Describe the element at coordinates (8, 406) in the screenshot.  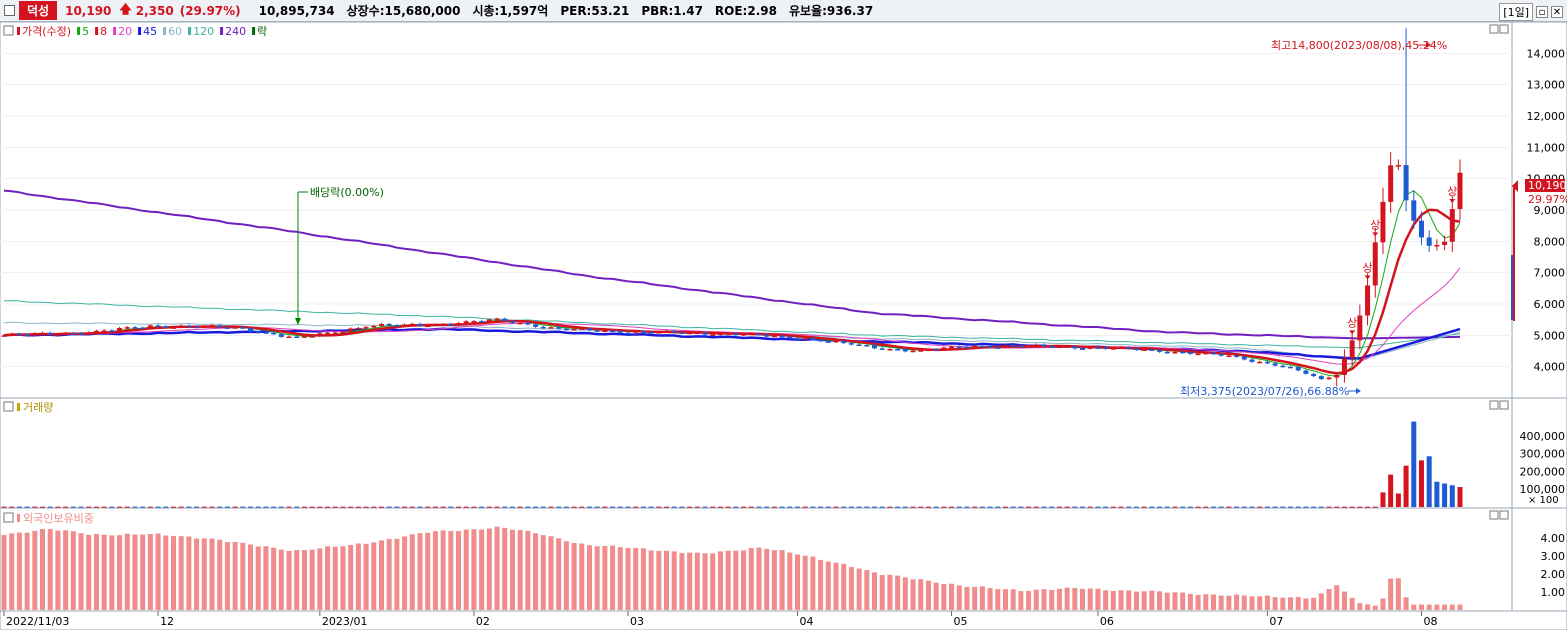
I see `volume-panel-checkbox` at that location.